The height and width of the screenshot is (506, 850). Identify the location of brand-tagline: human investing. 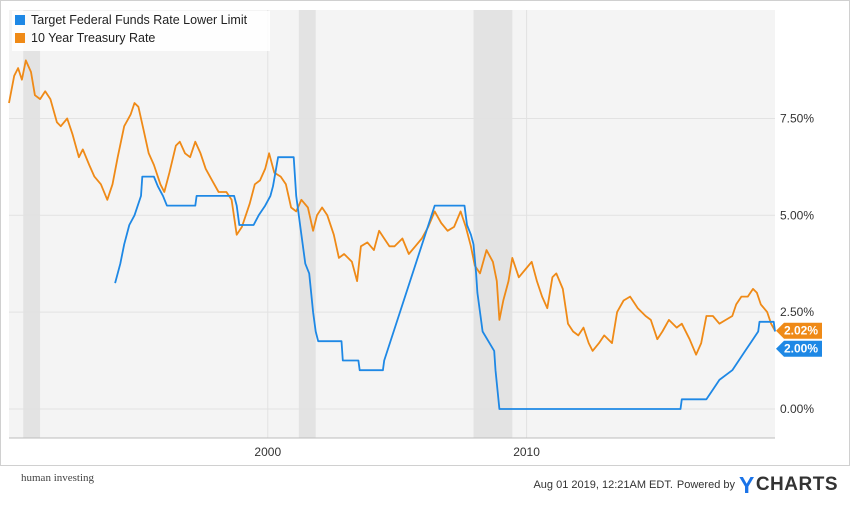
(58, 478).